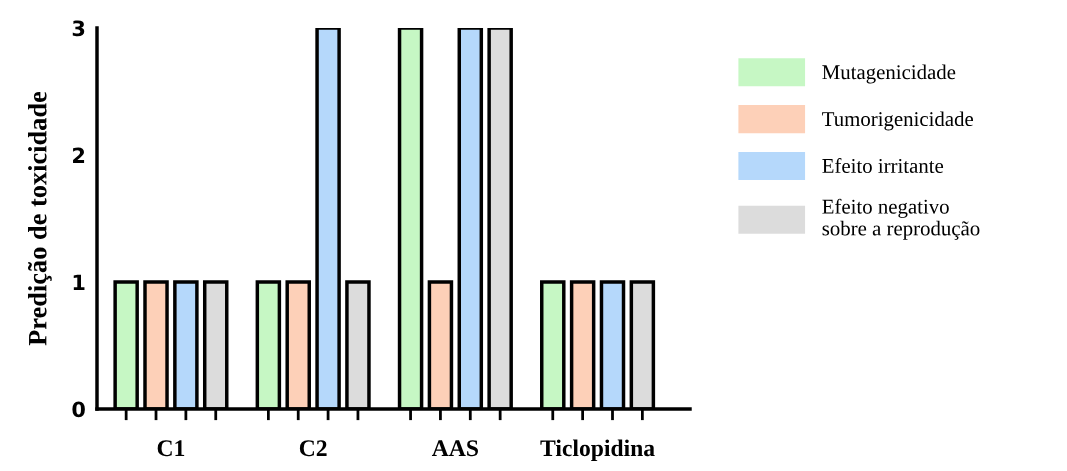 This screenshot has height=471, width=1067. Describe the element at coordinates (889, 74) in the screenshot. I see `legend-label: Mutagenicidade` at that location.